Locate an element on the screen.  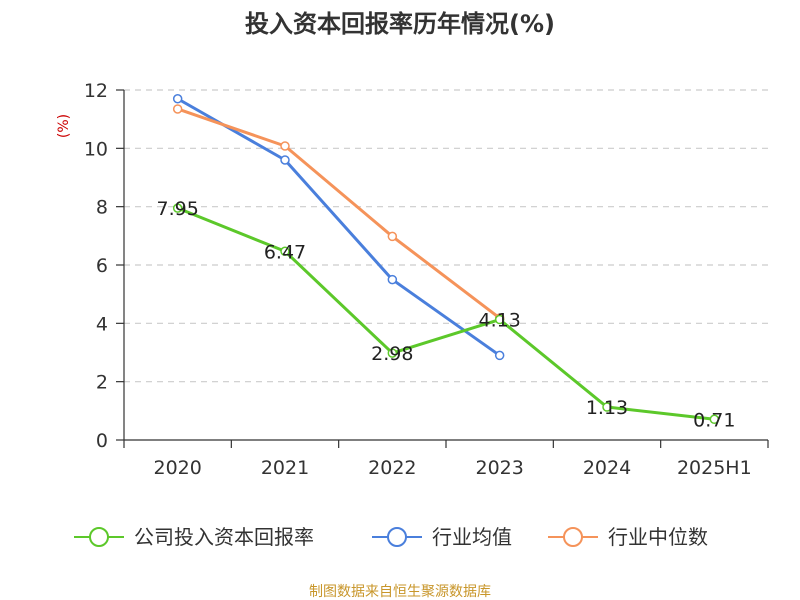
series-line is located at coordinates (339, 213).